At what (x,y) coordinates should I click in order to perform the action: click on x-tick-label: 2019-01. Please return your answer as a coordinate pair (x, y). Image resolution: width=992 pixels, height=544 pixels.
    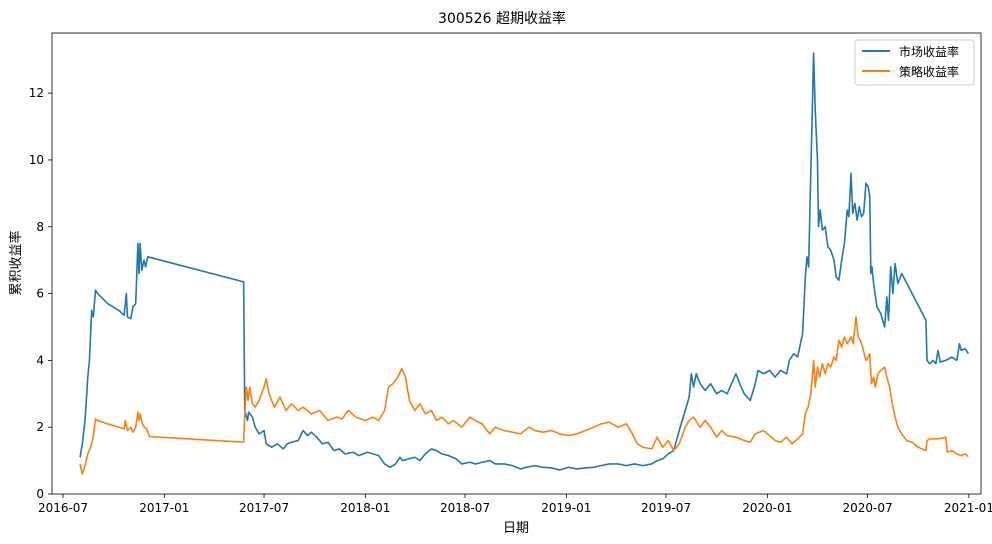
    Looking at the image, I should click on (566, 508).